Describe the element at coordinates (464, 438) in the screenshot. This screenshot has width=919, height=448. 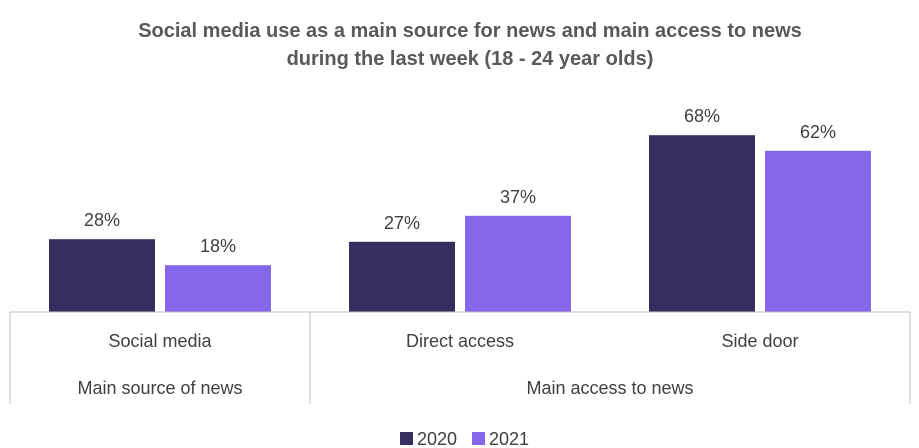
I see `legend: 2020 2021` at that location.